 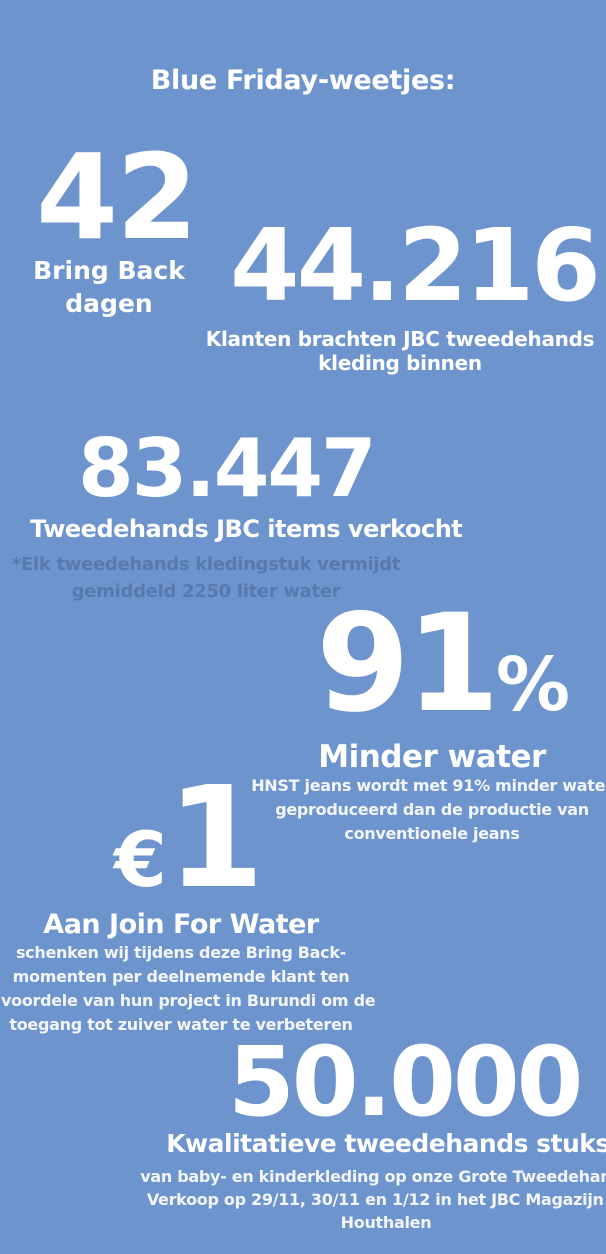 What do you see at coordinates (140, 859) in the screenshot?
I see `euro-sign: €` at bounding box center [140, 859].